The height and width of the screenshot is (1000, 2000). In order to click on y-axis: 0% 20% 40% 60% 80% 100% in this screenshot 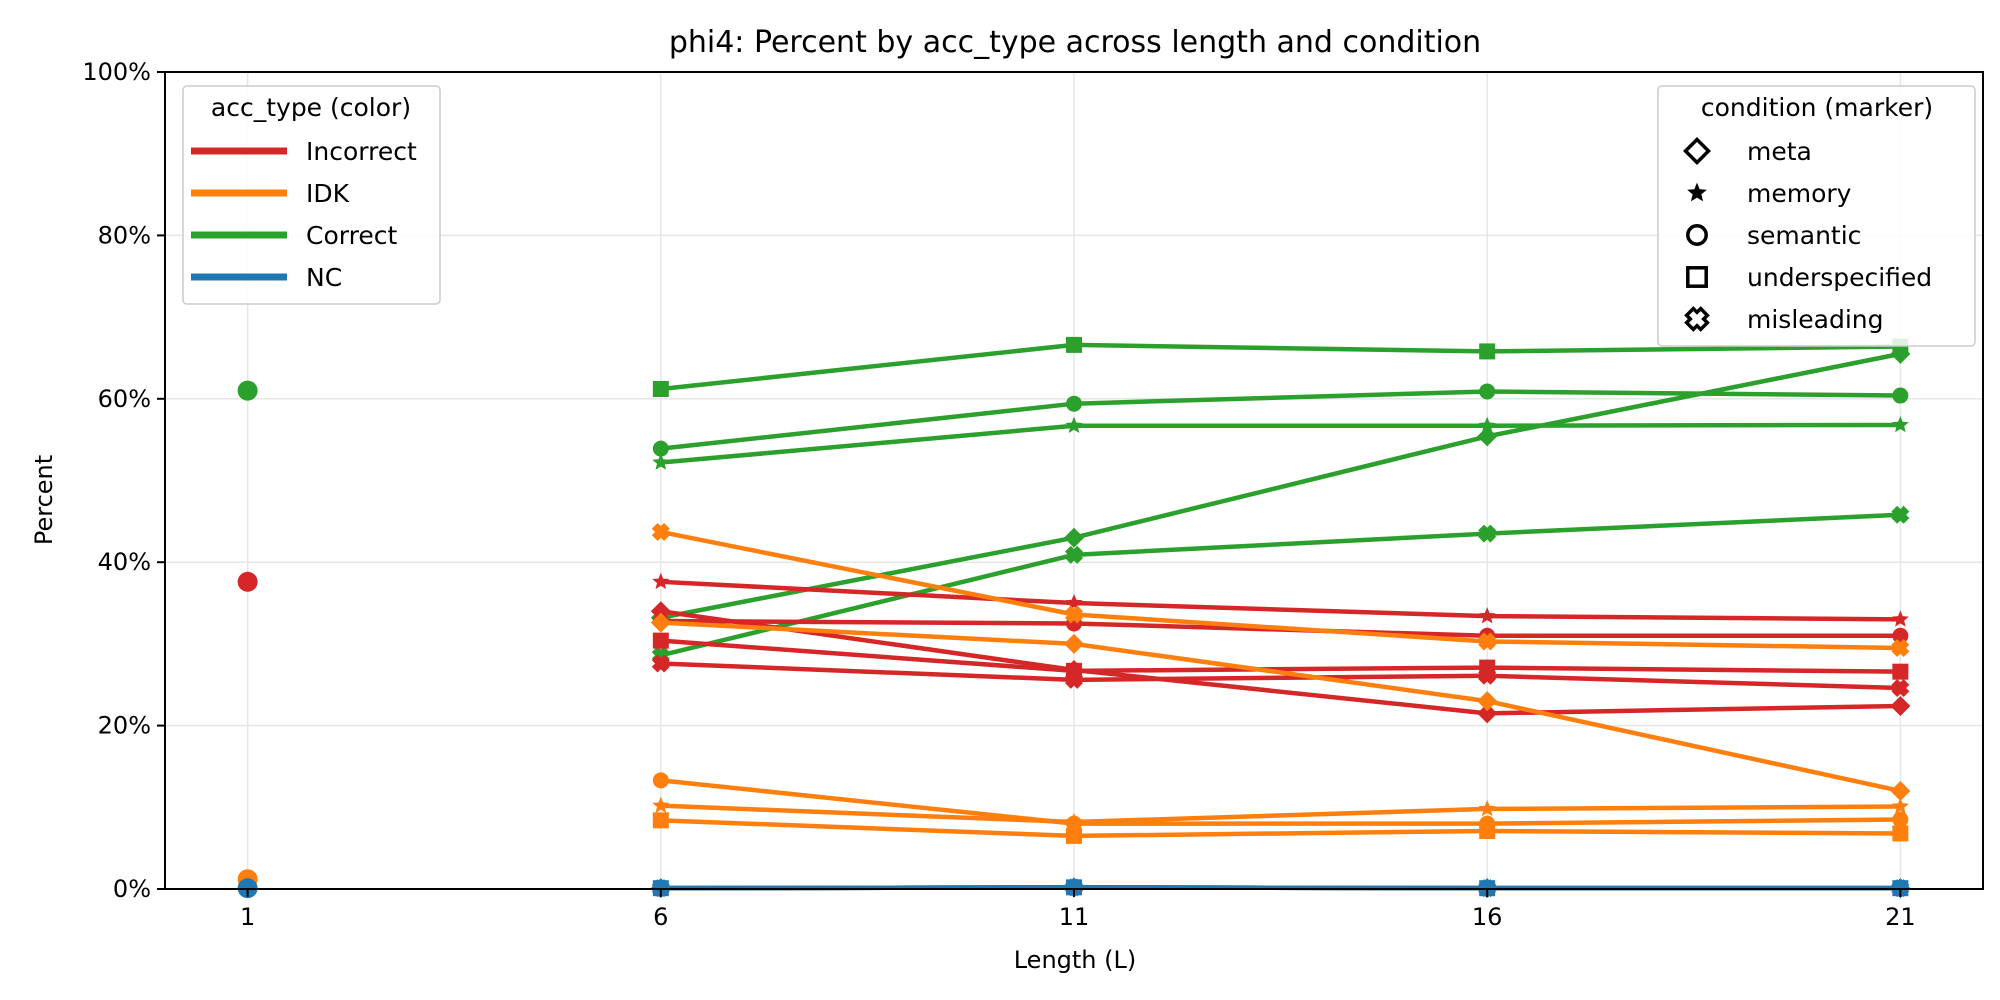, I will do `click(123, 480)`.